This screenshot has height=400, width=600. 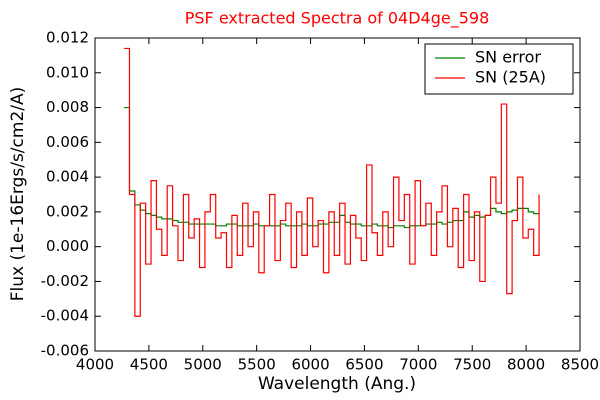 What do you see at coordinates (337, 19) in the screenshot?
I see `chart-title: PSF extracted Spectra of 04D4ge_598` at bounding box center [337, 19].